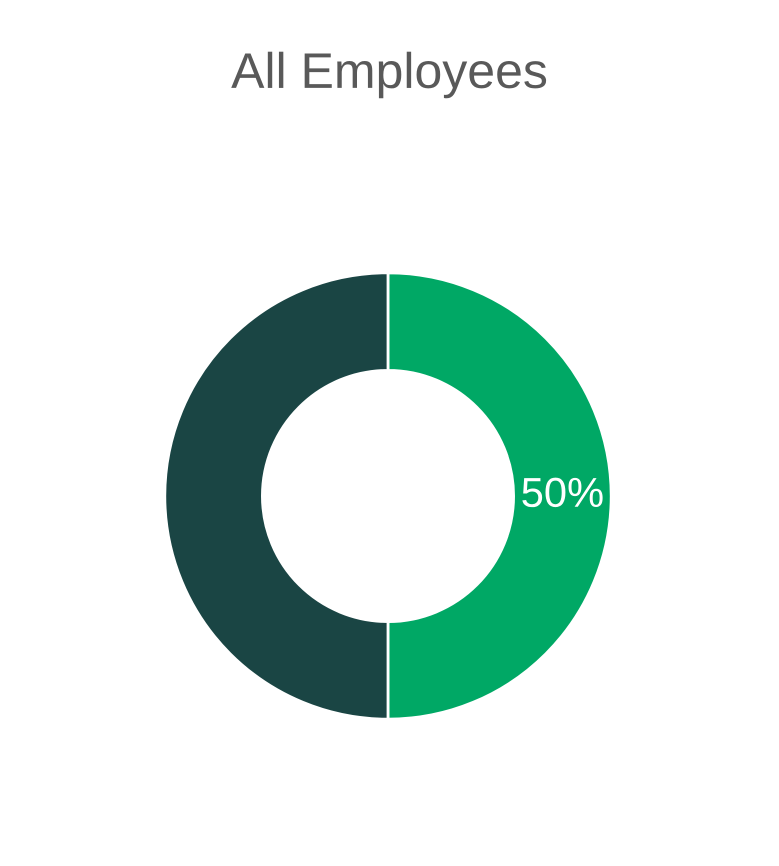 Image resolution: width=779 pixels, height=866 pixels. Describe the element at coordinates (562, 493) in the screenshot. I see `data-label: 50%` at that location.